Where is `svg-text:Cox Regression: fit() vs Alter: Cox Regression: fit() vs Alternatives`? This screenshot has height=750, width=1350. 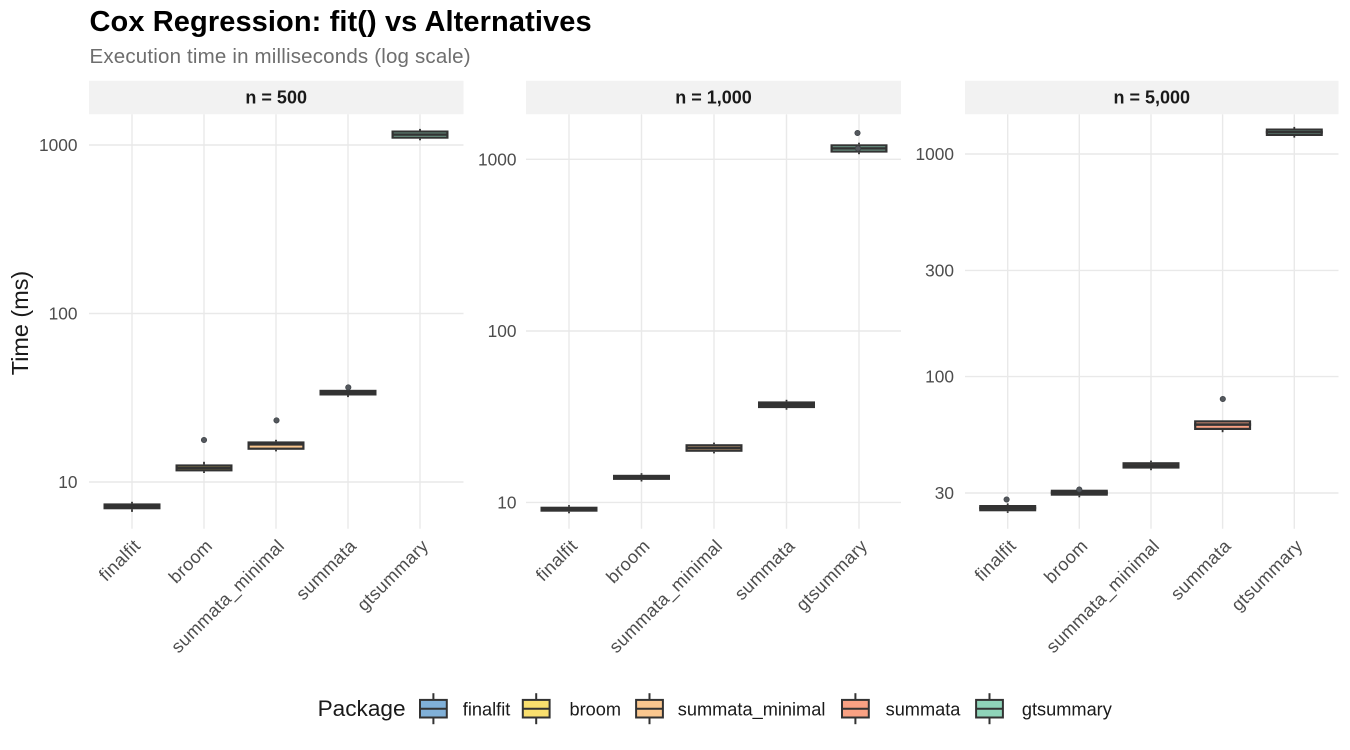
svg-text:Cox Regression: fit() vs Alter: Cox Regression: fit() vs Alternatives is located at coordinates (341, 22).